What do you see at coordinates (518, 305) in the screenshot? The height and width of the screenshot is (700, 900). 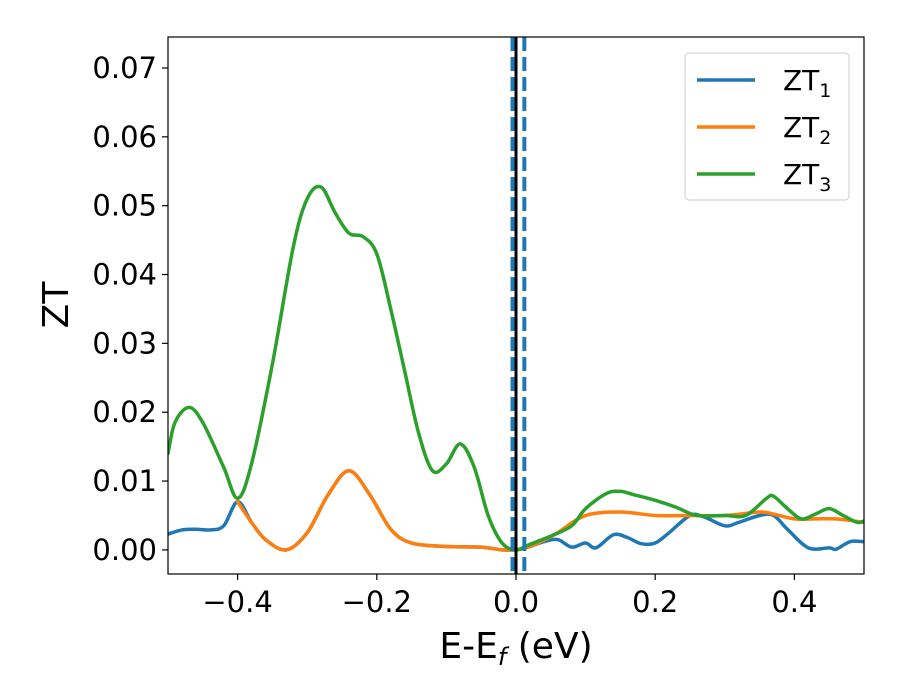 I see `fermi-level-lines` at bounding box center [518, 305].